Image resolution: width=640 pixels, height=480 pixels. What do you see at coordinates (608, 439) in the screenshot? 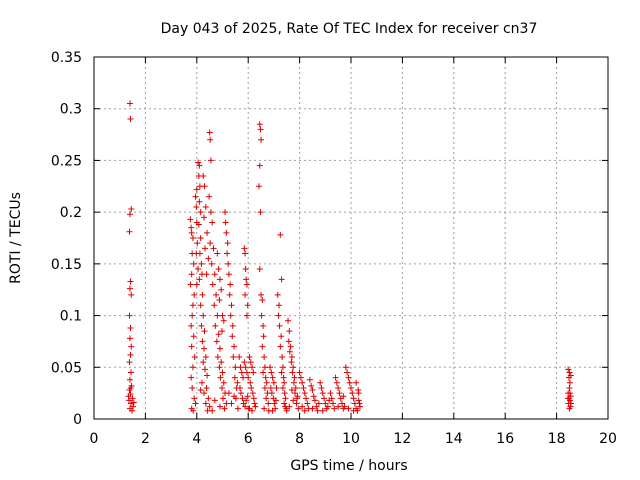
I see `x-tick-label: 20` at bounding box center [608, 439].